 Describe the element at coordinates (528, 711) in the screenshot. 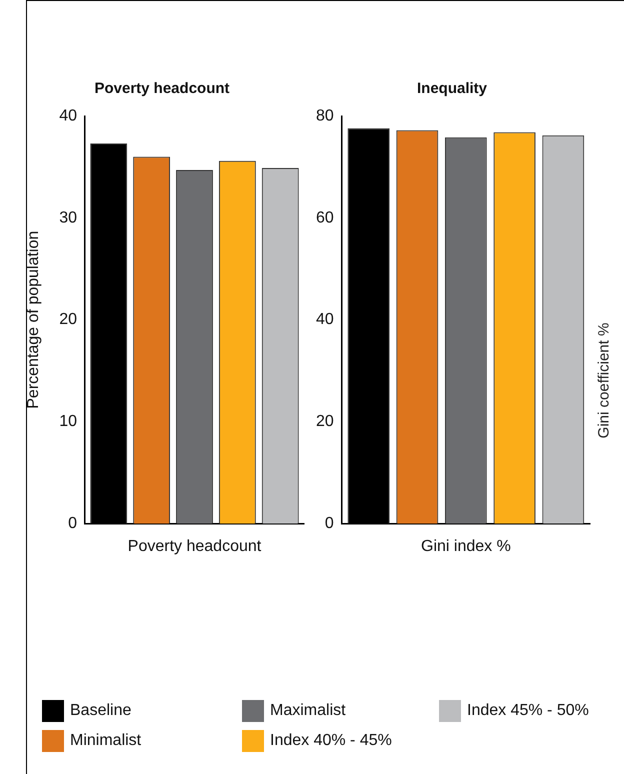

I see `legend-label: Index 45% - 50%` at that location.